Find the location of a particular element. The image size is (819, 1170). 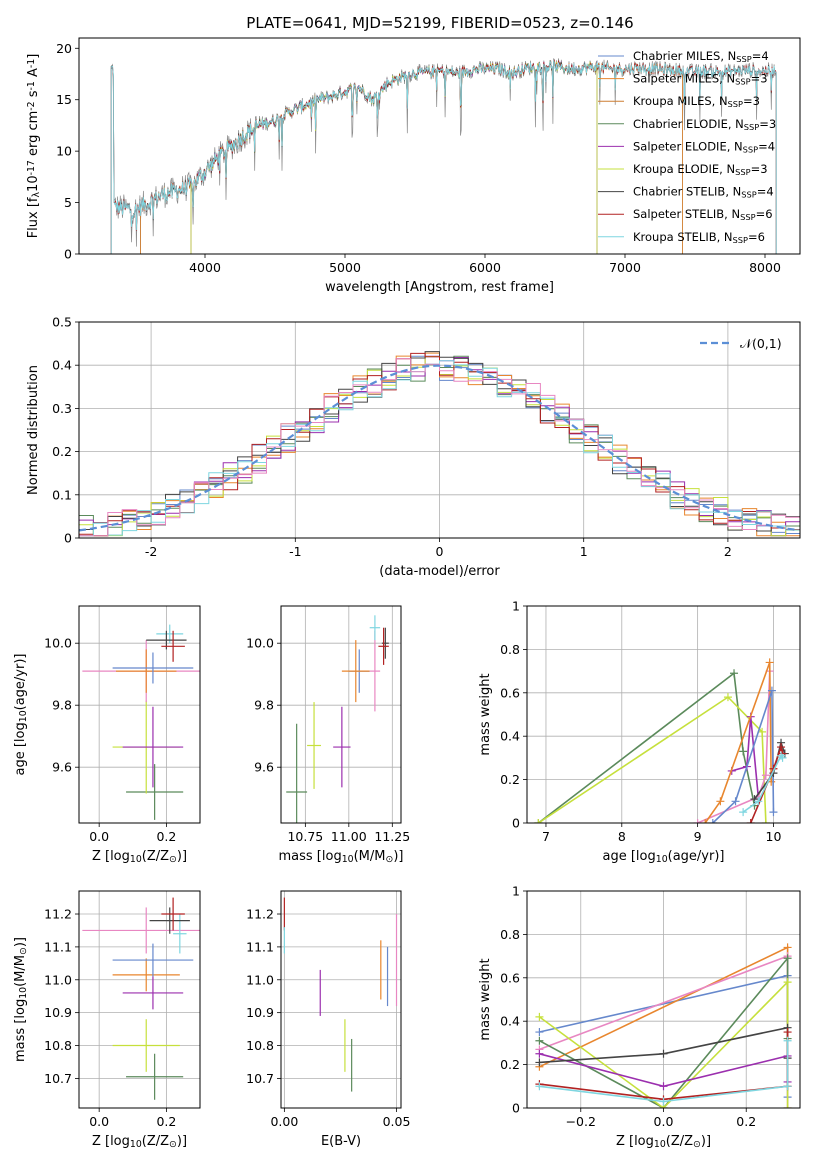

y-tick-label: 15 is located at coordinates (64, 99).